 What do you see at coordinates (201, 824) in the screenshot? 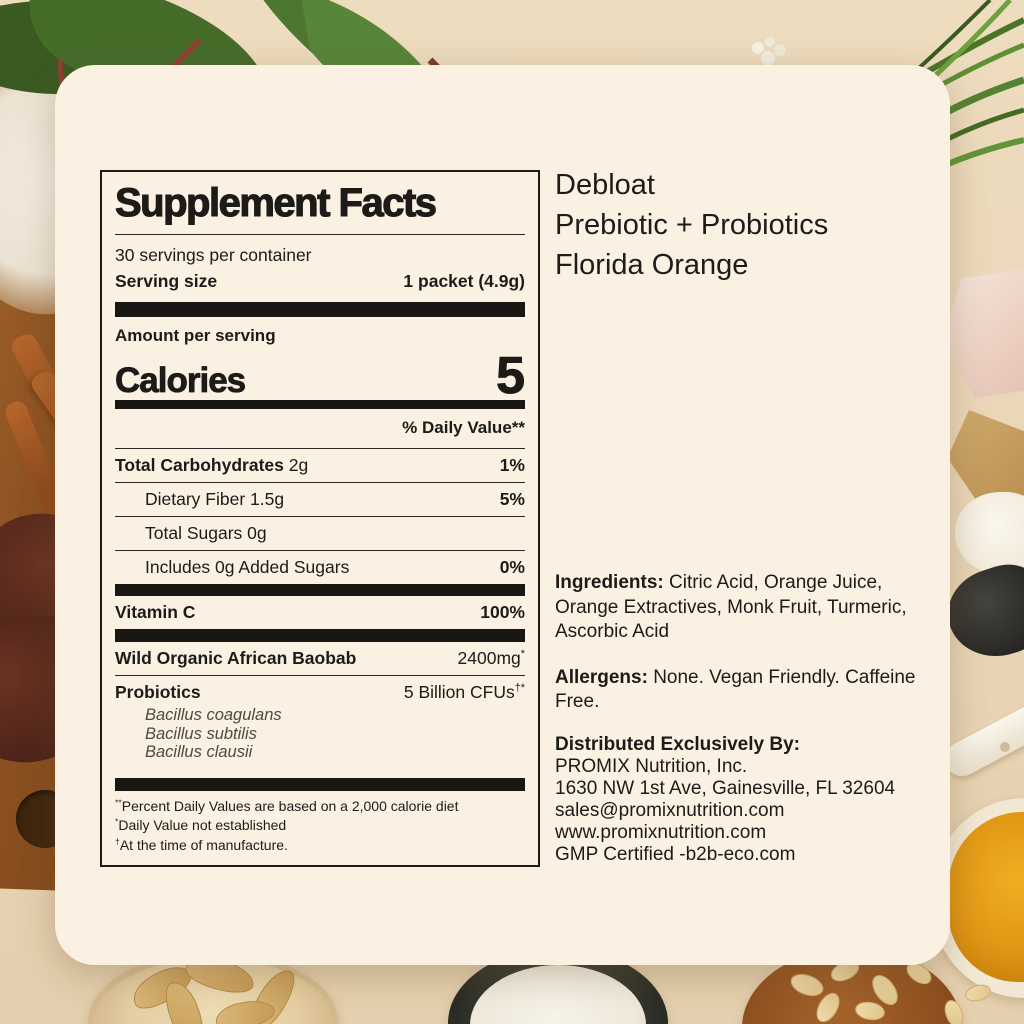
I see `footnote-line: *Daily Value not established` at bounding box center [201, 824].